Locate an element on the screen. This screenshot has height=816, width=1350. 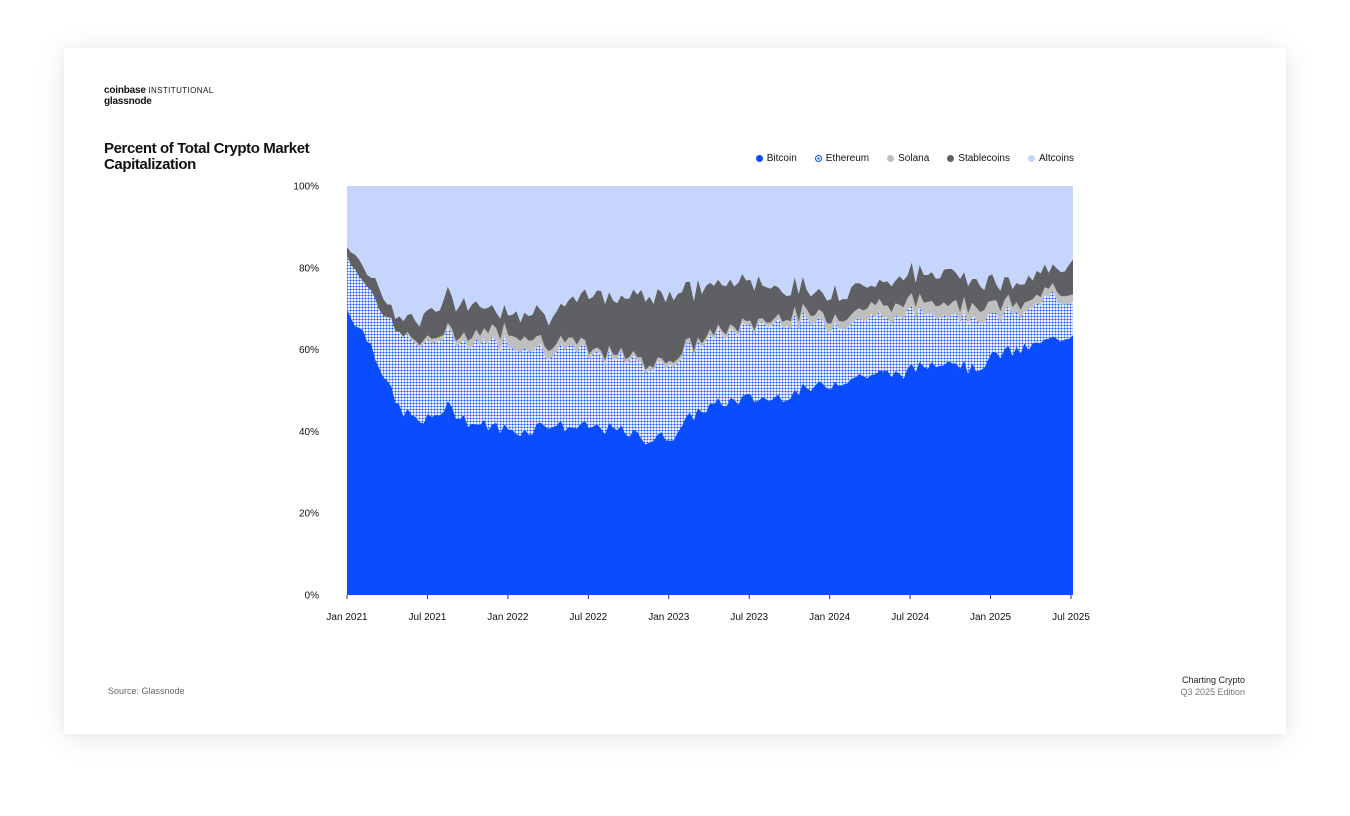
x-tick-label: Jul 2022 is located at coordinates (588, 617).